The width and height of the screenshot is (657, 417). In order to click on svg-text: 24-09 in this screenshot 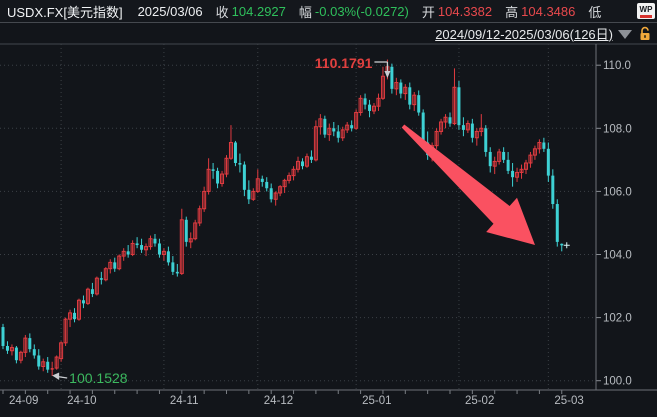, I will do `click(23, 401)`.